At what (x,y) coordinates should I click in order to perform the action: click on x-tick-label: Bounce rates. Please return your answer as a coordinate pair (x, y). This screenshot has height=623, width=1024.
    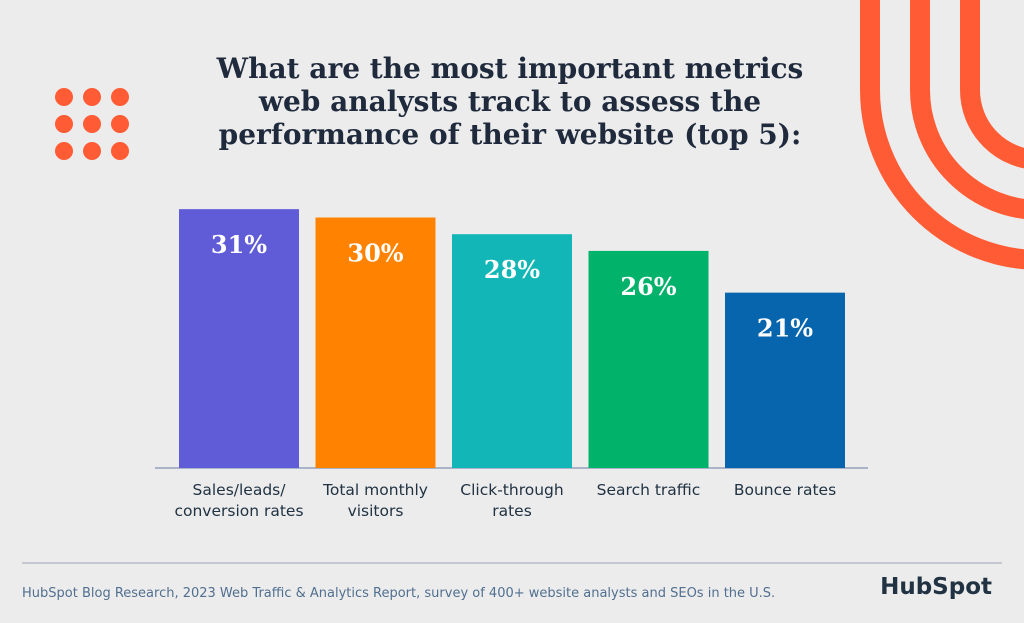
    Looking at the image, I should click on (785, 490).